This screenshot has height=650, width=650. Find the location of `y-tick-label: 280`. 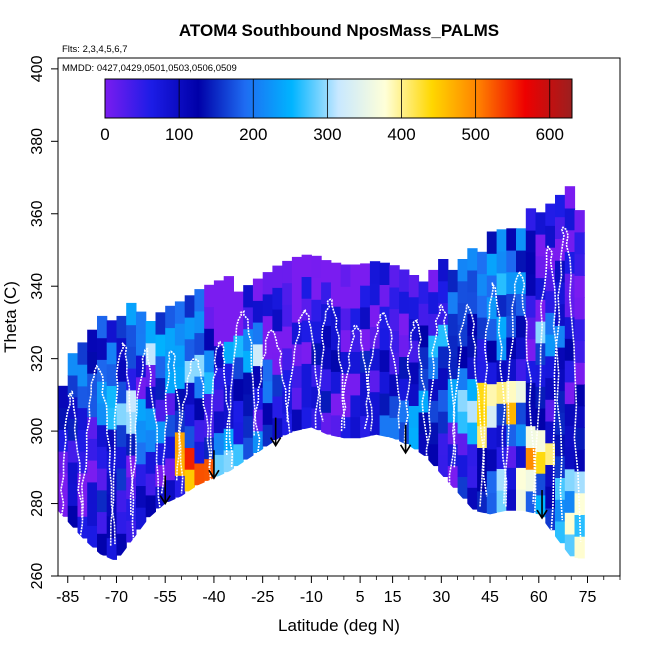

y-tick-label: 280 is located at coordinates (37, 503).